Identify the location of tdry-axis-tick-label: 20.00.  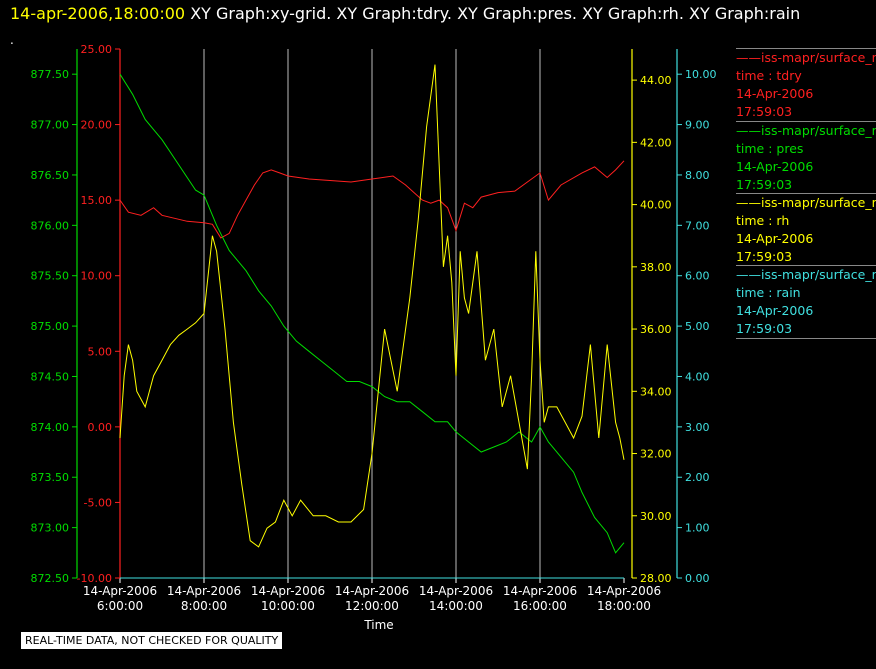
(97, 125).